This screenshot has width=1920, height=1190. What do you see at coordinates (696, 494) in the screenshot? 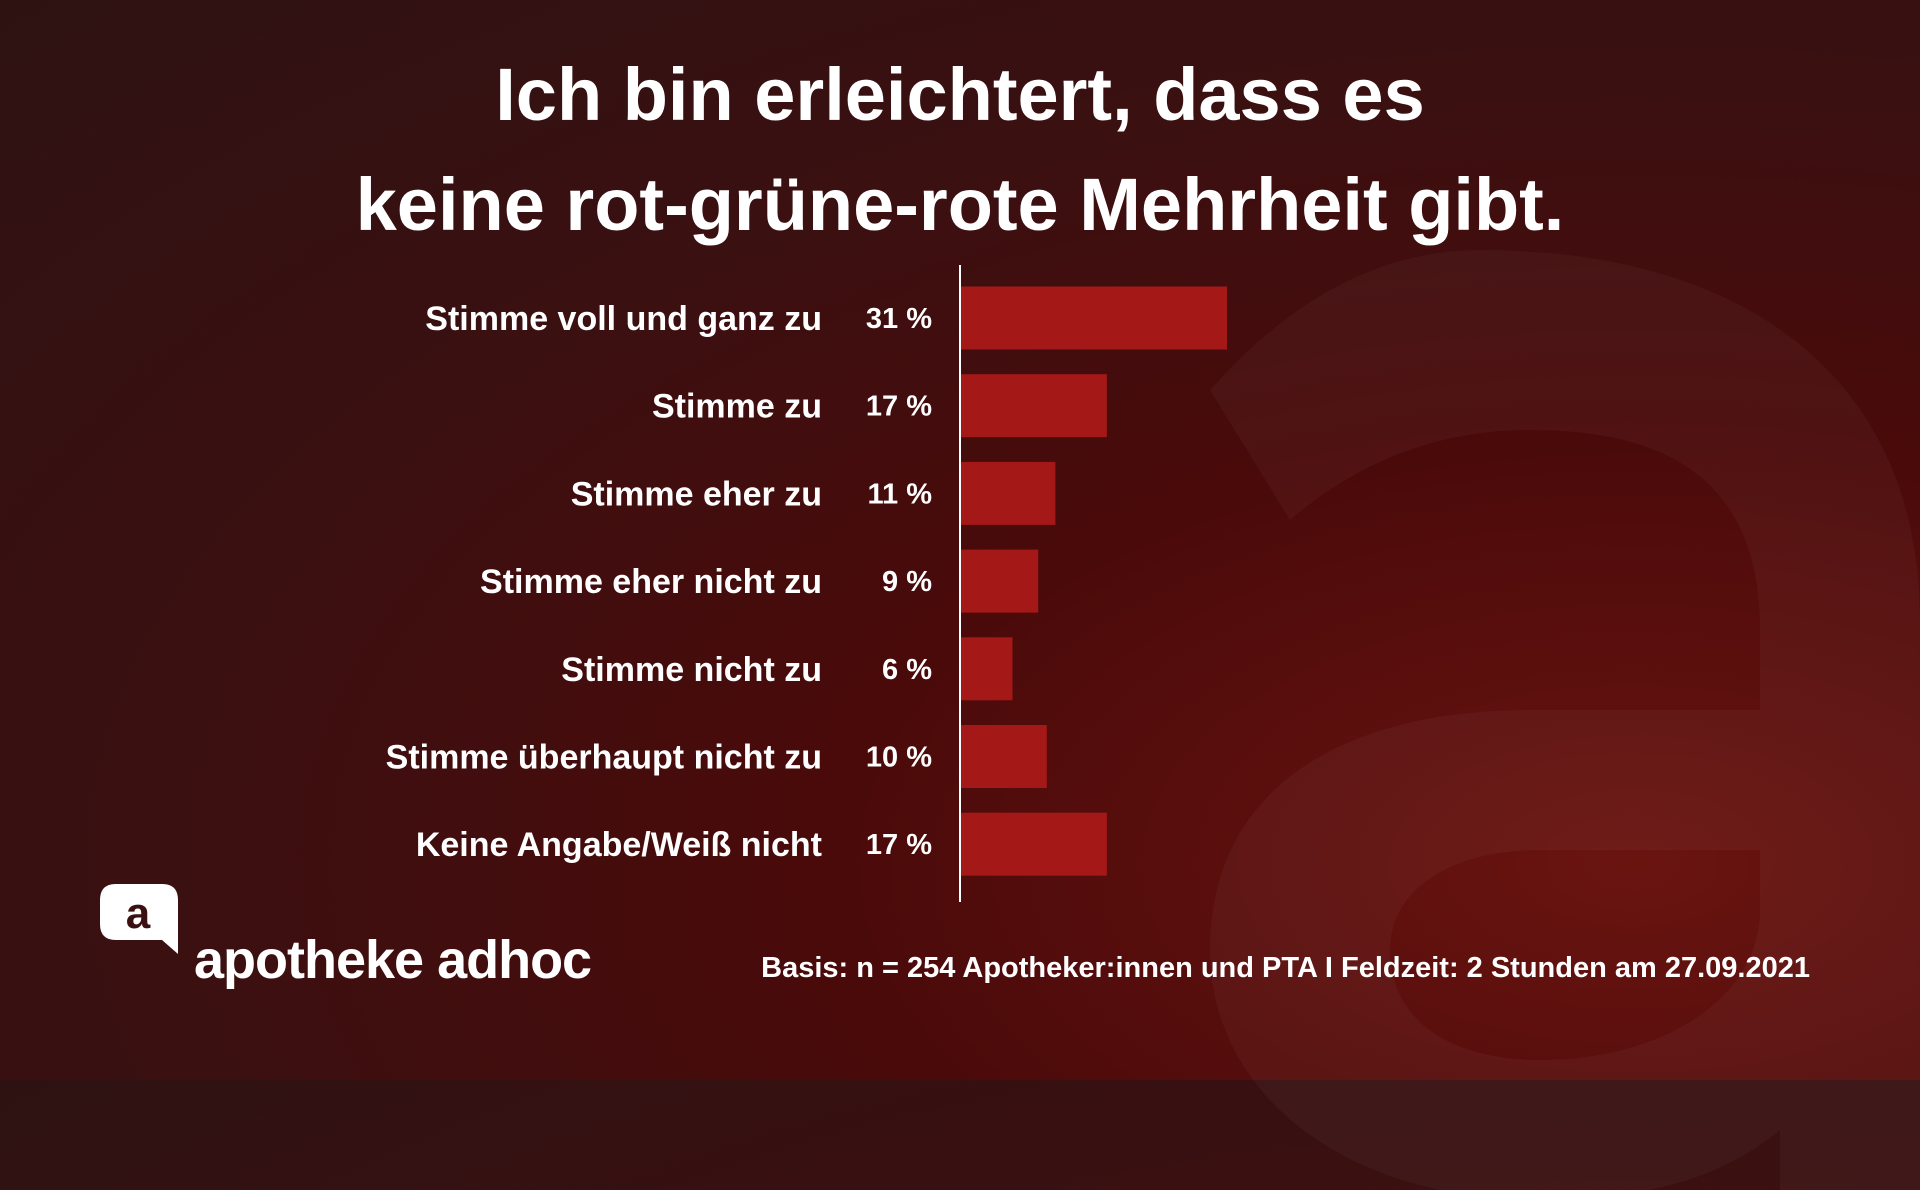
I see `category-label: Stimme eher zu` at bounding box center [696, 494].